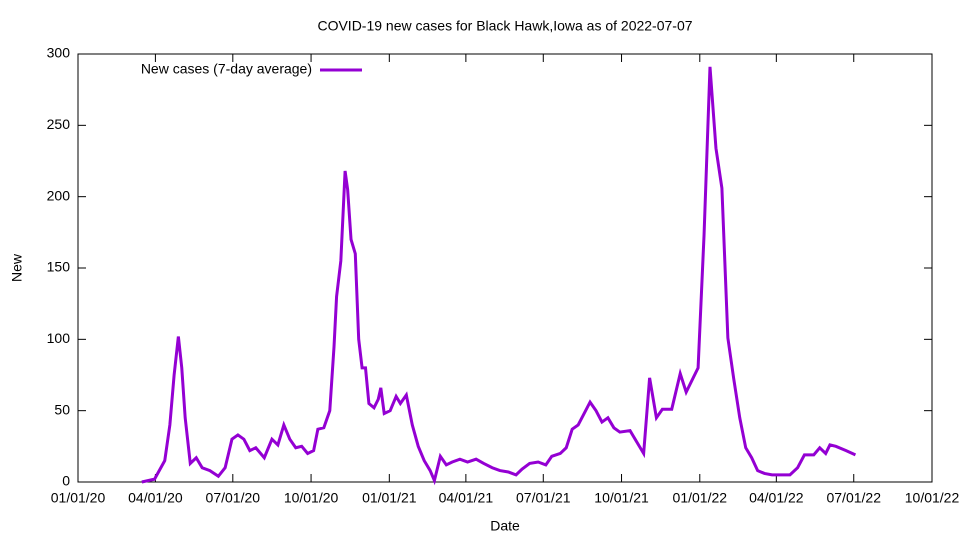 The width and height of the screenshot is (960, 540). Describe the element at coordinates (389, 498) in the screenshot. I see `x-tick-label: 01/01/21` at that location.